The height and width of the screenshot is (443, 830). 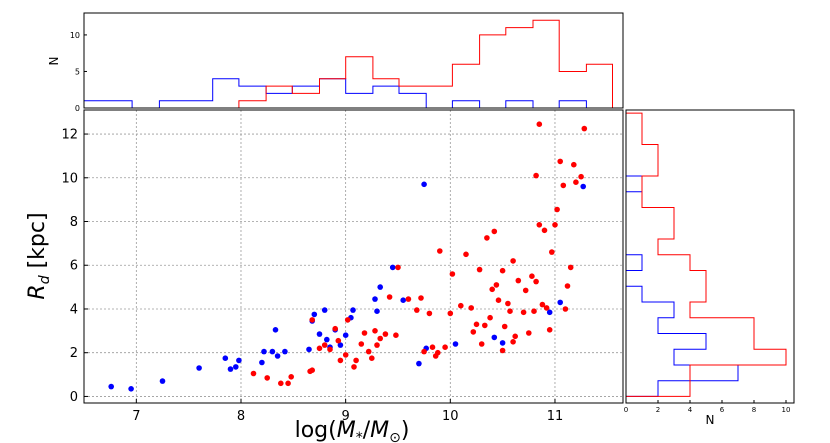 What do you see at coordinates (710, 420) in the screenshot?
I see `right-histogram-xlabel: N` at bounding box center [710, 420].